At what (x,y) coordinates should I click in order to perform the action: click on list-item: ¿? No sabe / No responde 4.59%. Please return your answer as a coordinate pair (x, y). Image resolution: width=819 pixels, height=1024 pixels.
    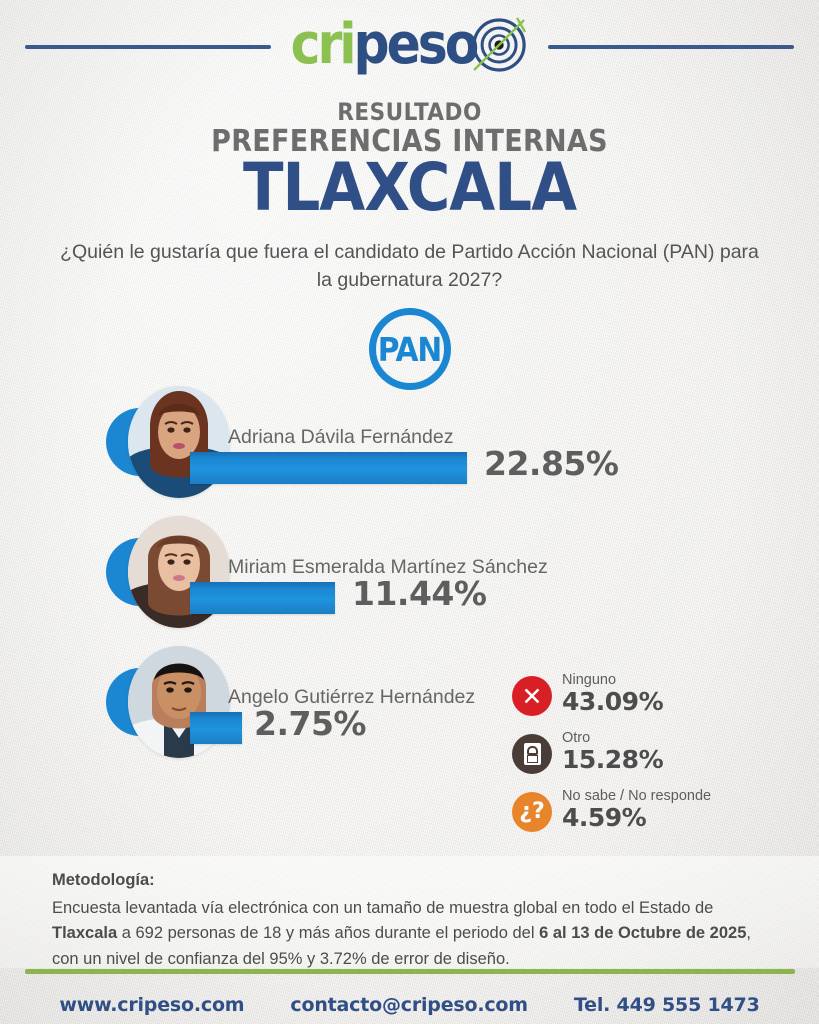
    Looking at the image, I should click on (657, 817).